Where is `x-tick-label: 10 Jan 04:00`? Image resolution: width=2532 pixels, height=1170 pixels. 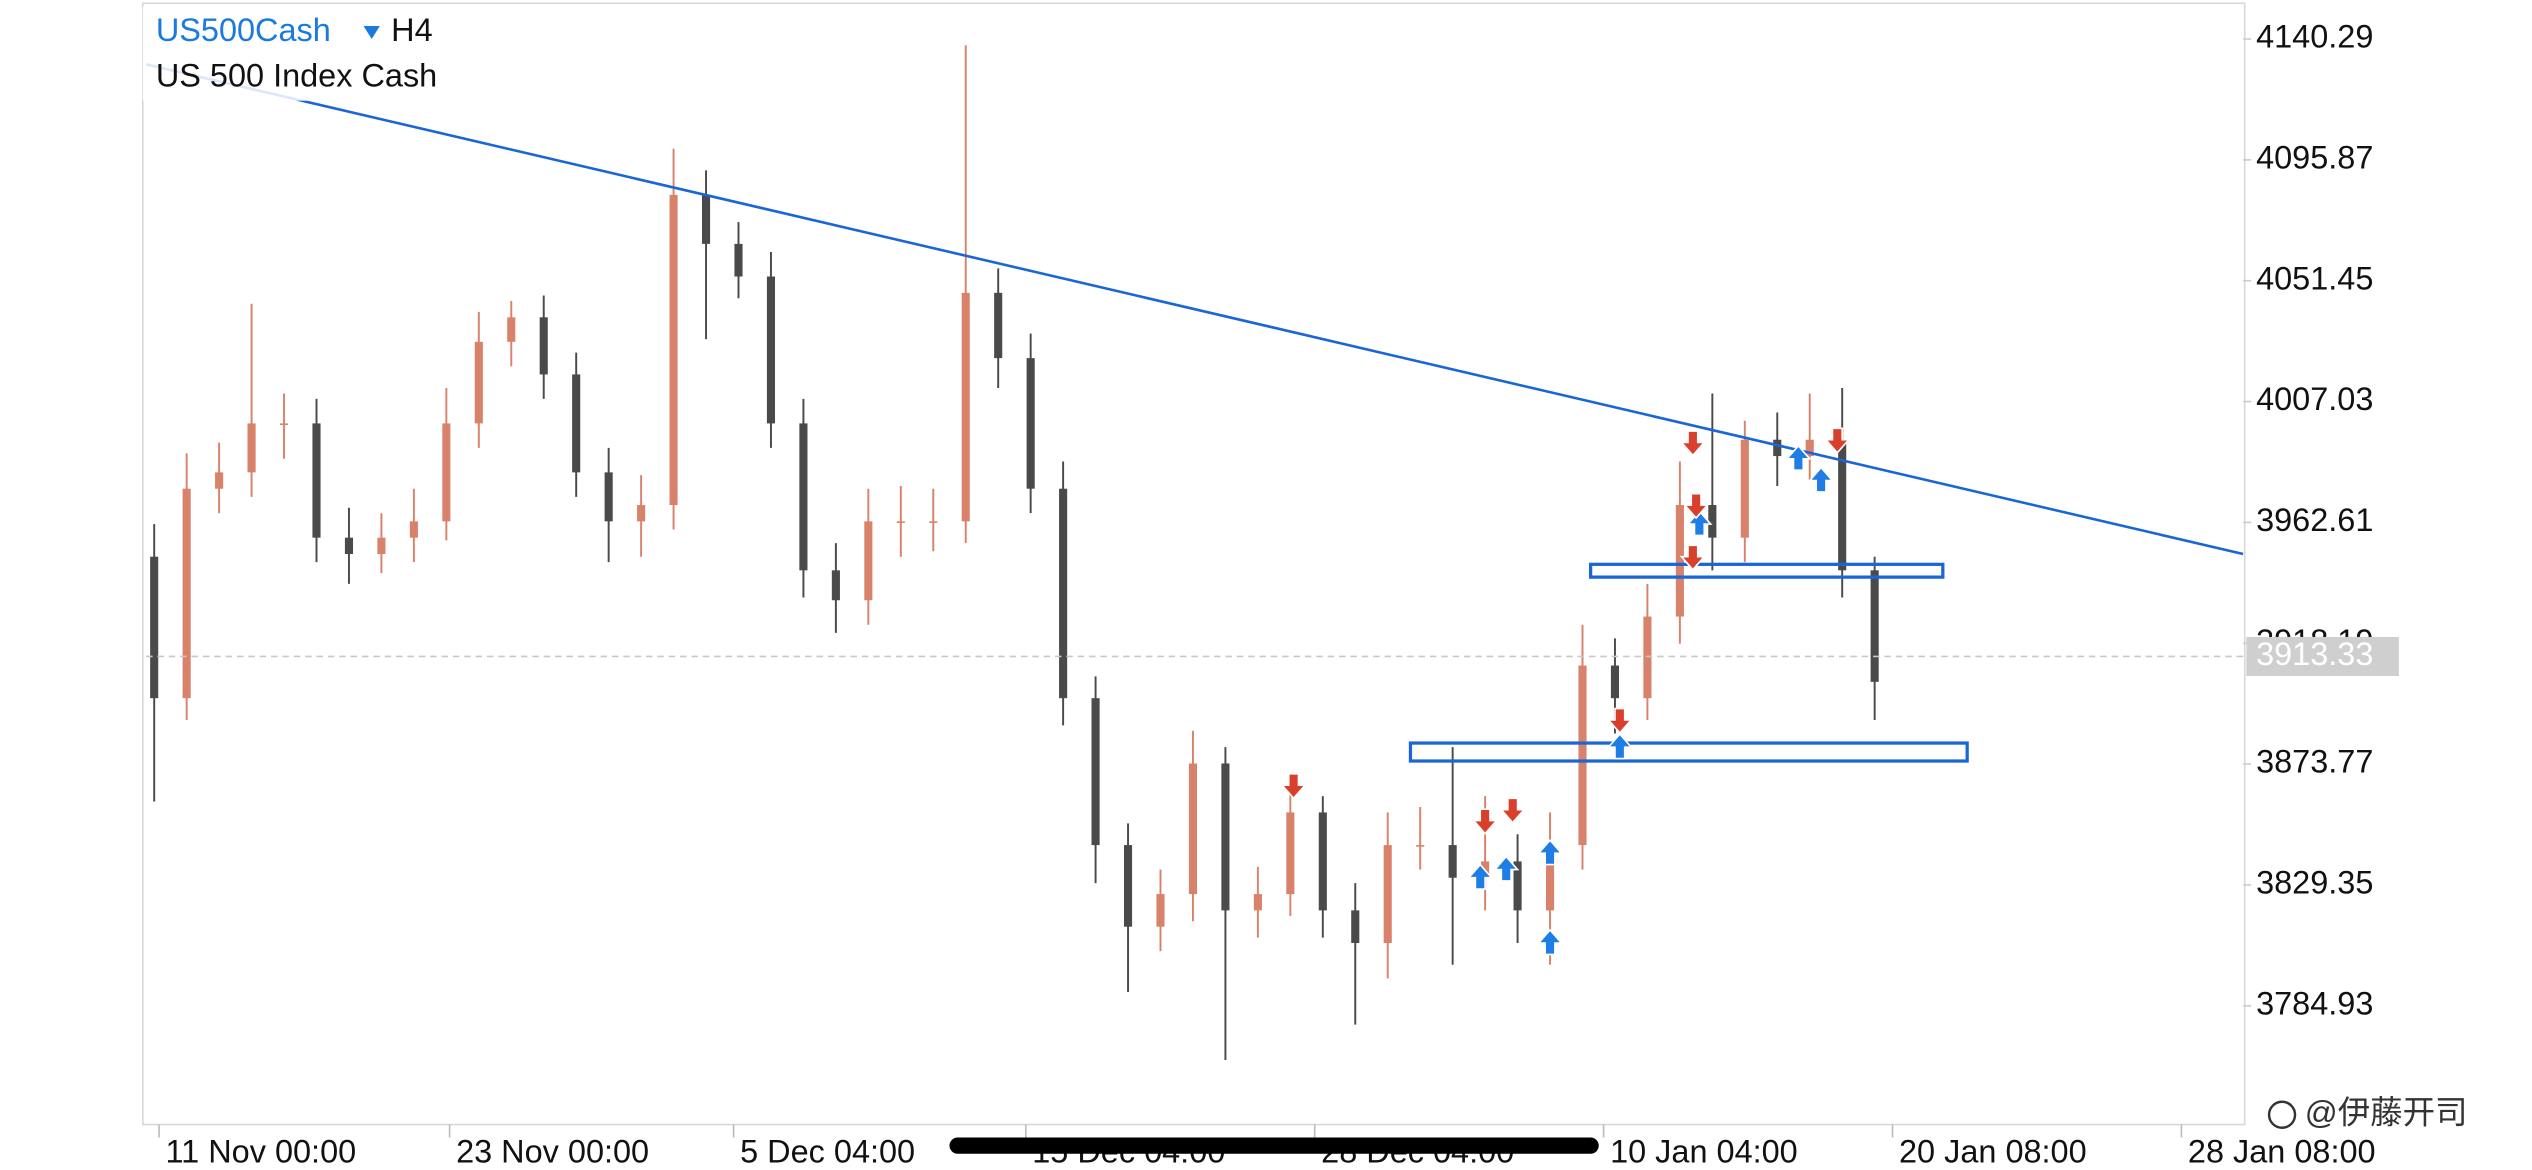 x-tick-label: 10 Jan 04:00 is located at coordinates (1704, 1151).